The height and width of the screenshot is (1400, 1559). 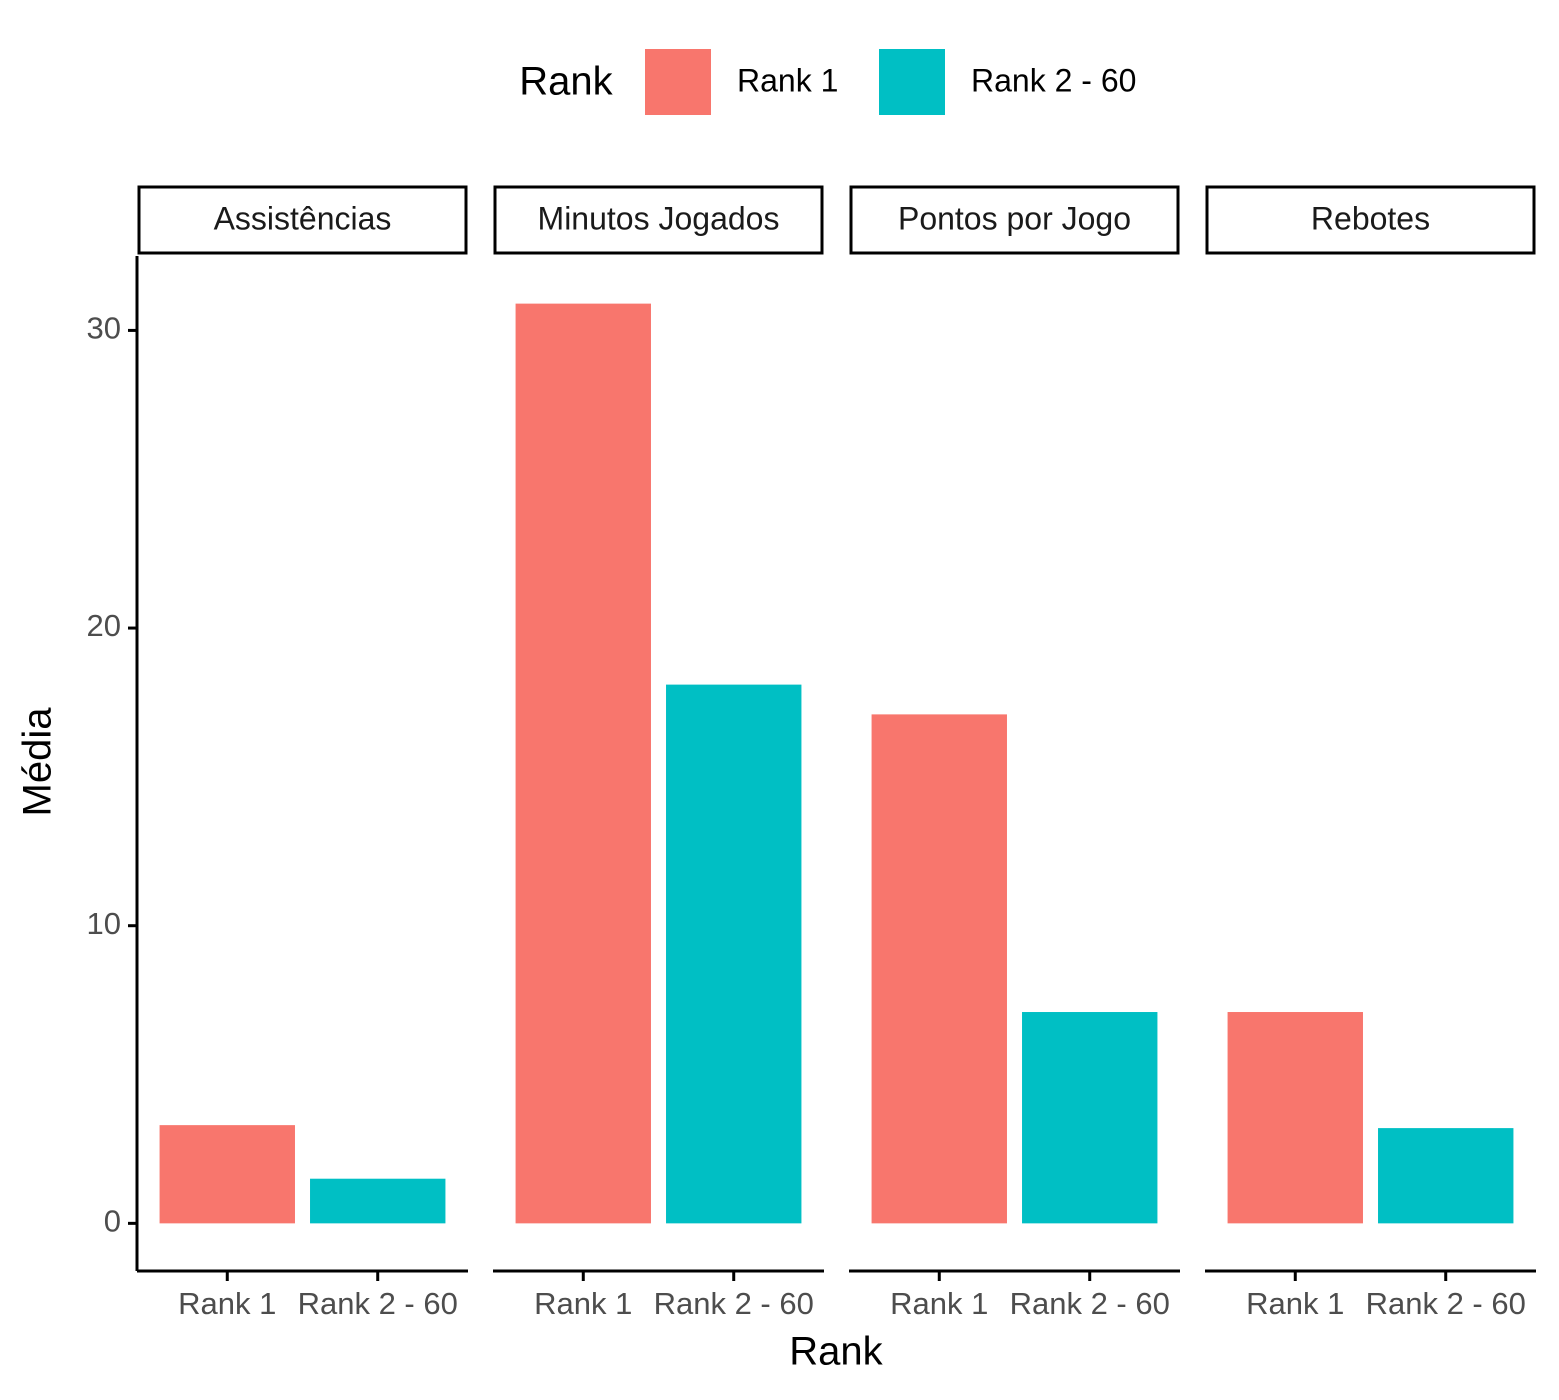 I want to click on x-axis-title: Rank, so click(x=836, y=1352).